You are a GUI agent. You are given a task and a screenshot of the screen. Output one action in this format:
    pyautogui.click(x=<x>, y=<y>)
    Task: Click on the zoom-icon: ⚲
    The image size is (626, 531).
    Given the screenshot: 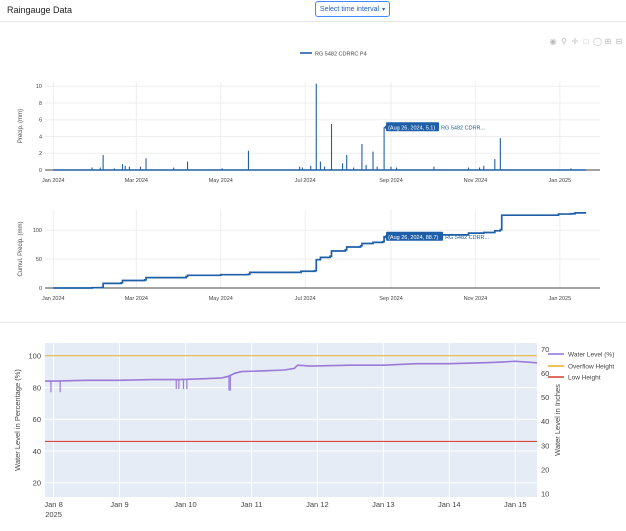 What is the action you would take?
    pyautogui.click(x=564, y=41)
    